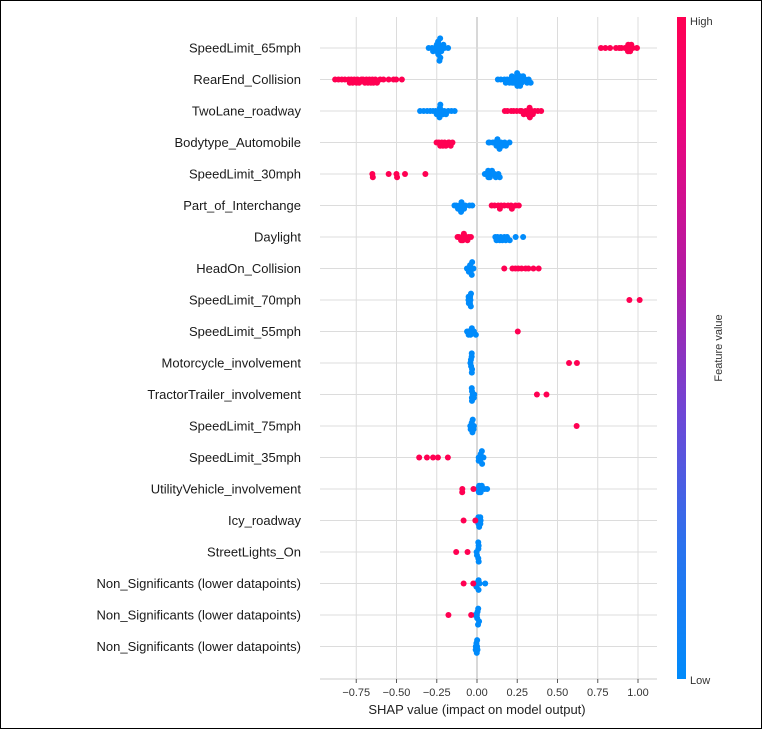 This screenshot has height=729, width=762. What do you see at coordinates (238, 142) in the screenshot?
I see `feature-label: Bodytype_Automobile` at bounding box center [238, 142].